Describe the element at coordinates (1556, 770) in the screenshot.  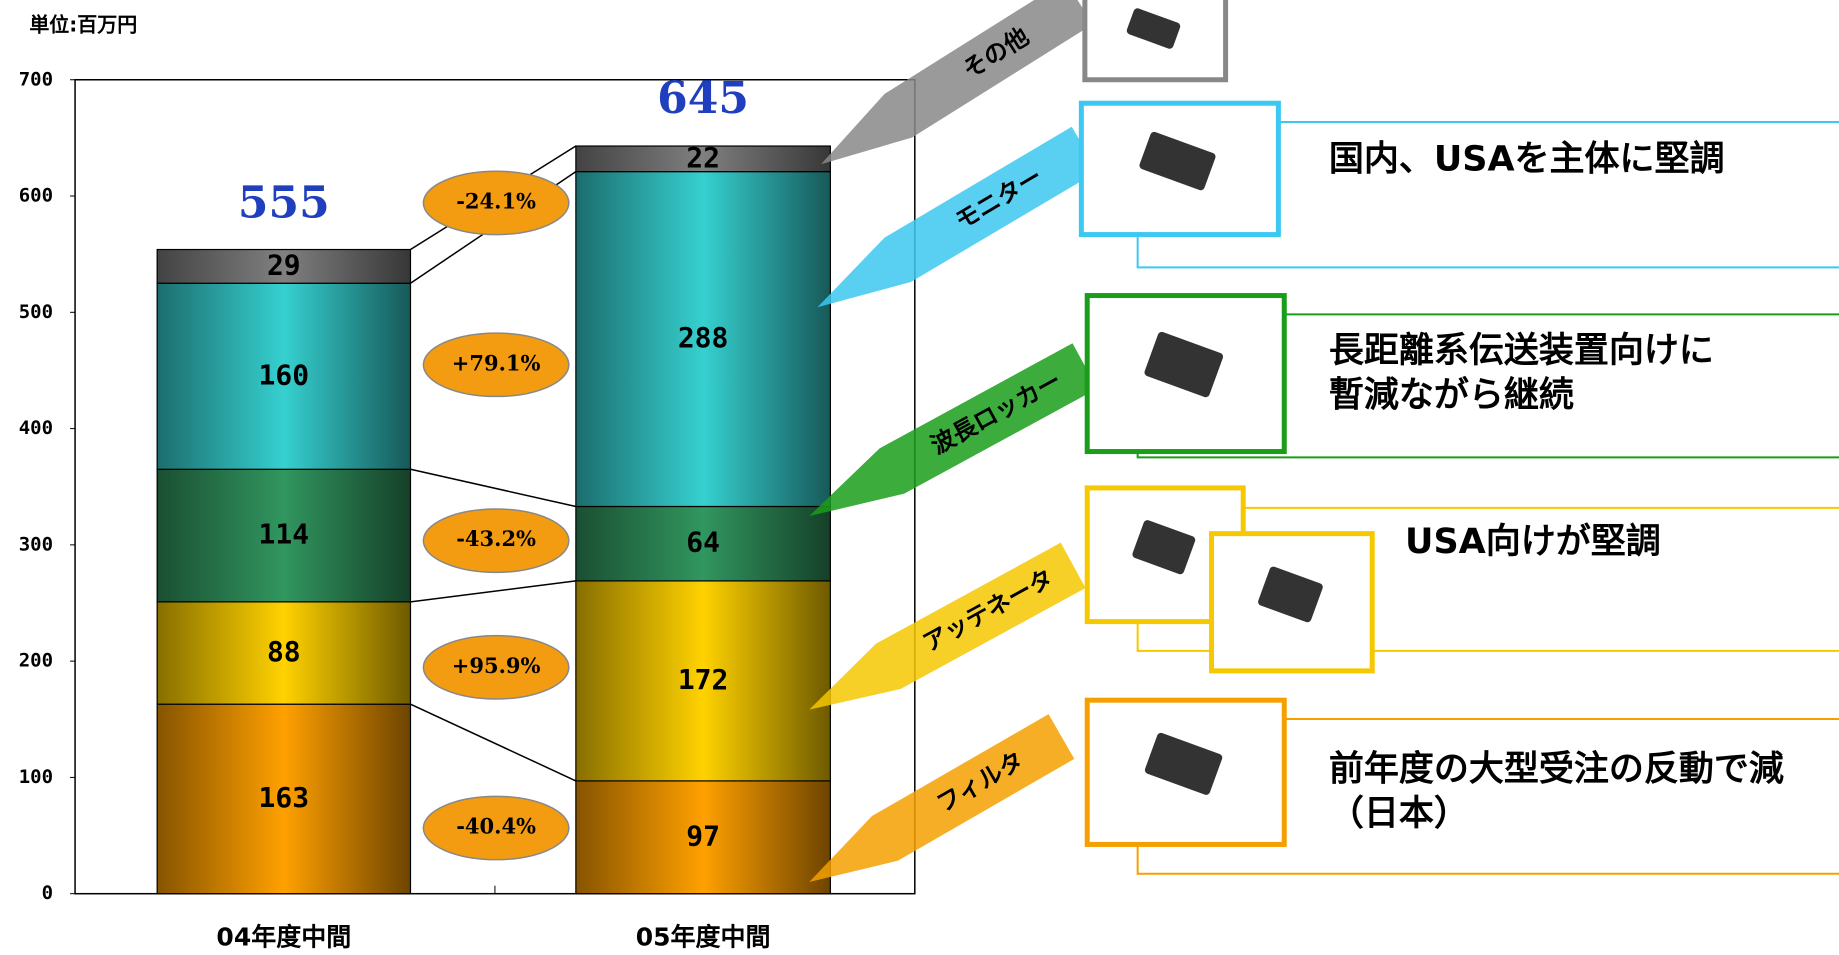
I see `note-text: 前年度の大型受注の反動で減` at that location.